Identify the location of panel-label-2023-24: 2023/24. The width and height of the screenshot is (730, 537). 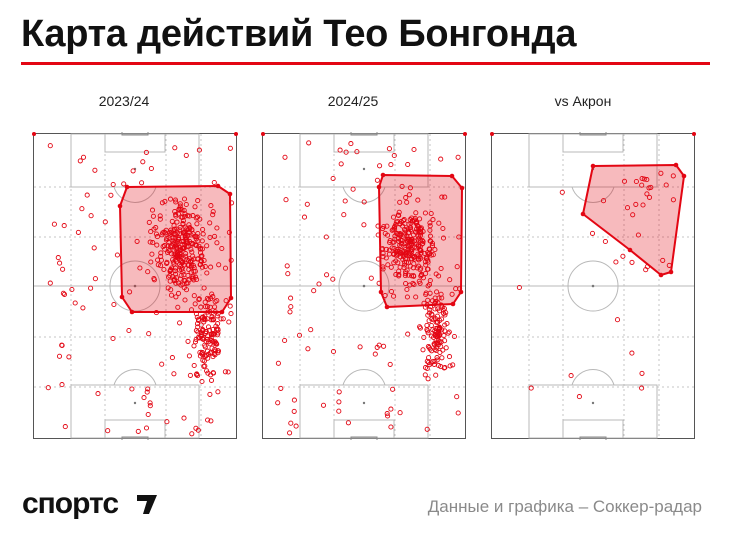
(124, 101).